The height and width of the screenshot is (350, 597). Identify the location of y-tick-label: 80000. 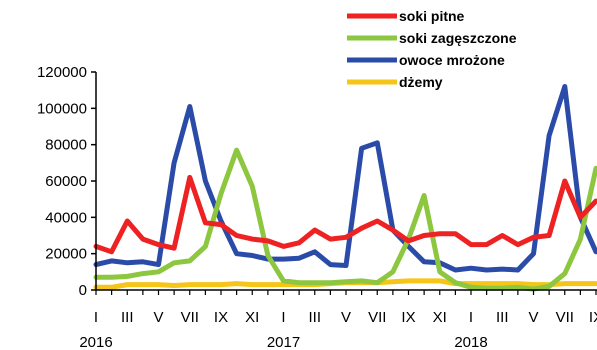
(66, 145).